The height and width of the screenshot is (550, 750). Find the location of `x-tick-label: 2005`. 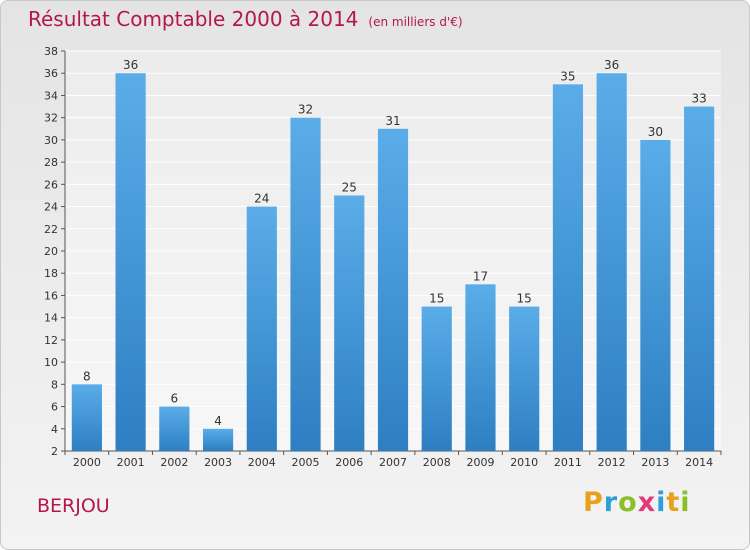

x-tick-label: 2005 is located at coordinates (306, 462).